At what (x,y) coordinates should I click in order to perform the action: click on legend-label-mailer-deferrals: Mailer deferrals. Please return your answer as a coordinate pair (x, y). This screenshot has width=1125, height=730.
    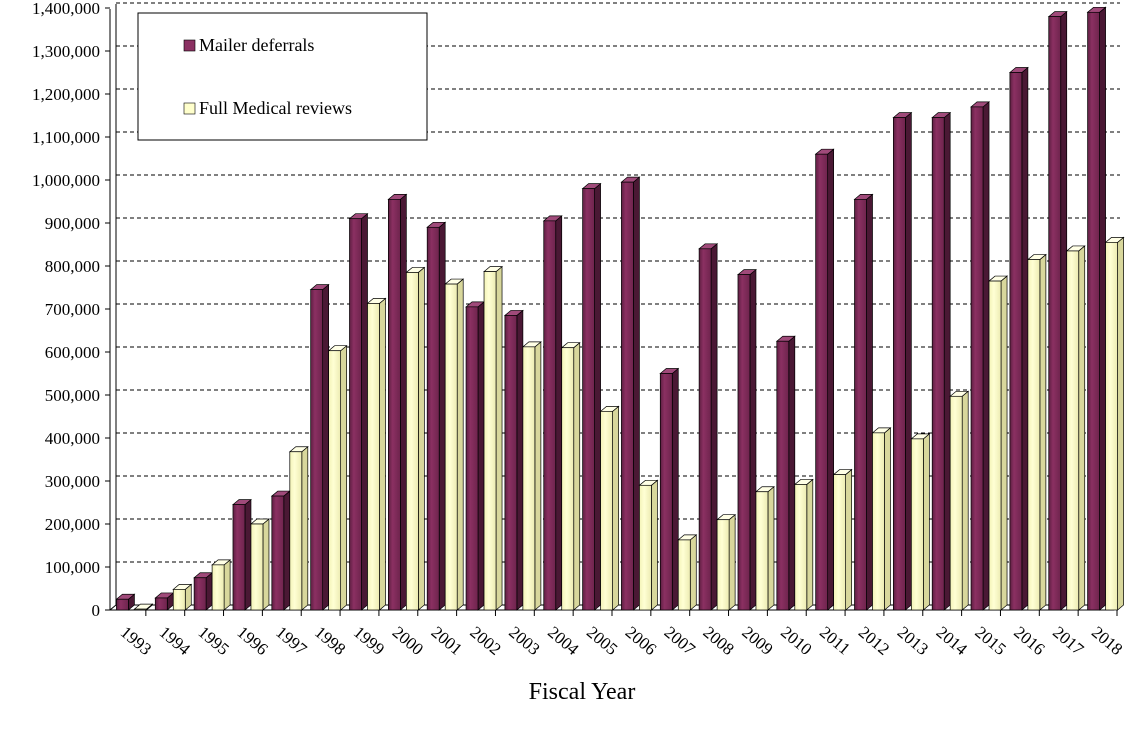
    Looking at the image, I should click on (256, 45).